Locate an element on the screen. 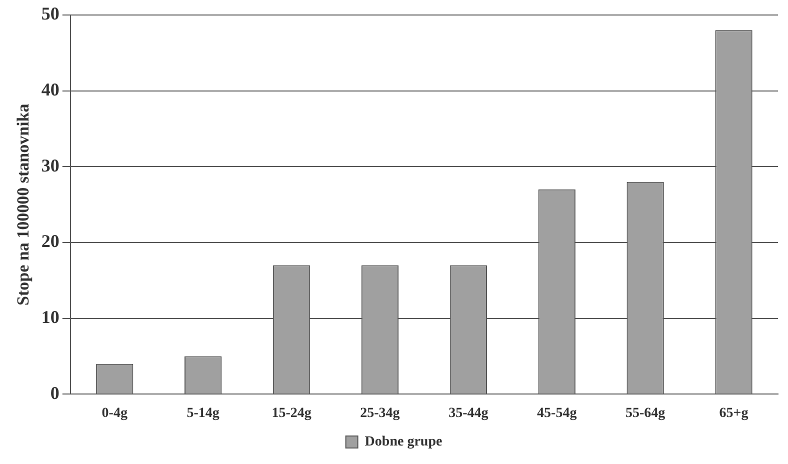 The image size is (788, 464). y-tick-label: 0 is located at coordinates (55, 392).